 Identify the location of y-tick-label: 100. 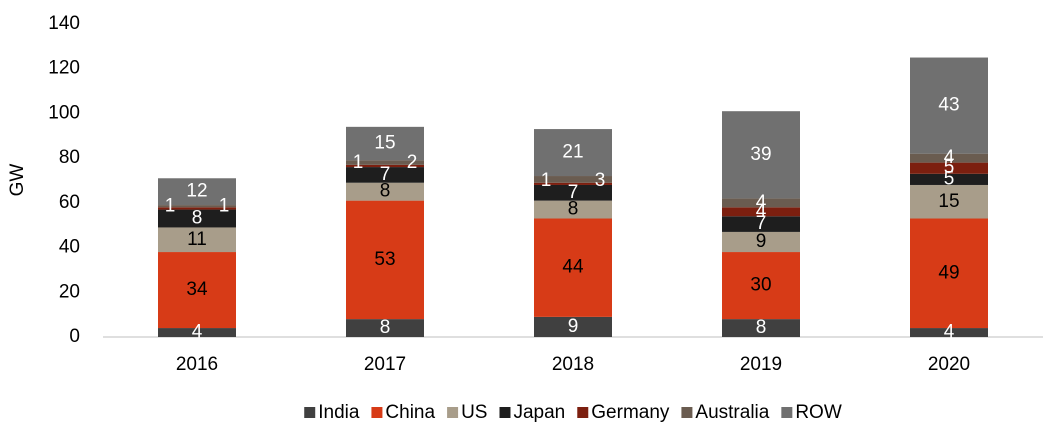
(64, 112).